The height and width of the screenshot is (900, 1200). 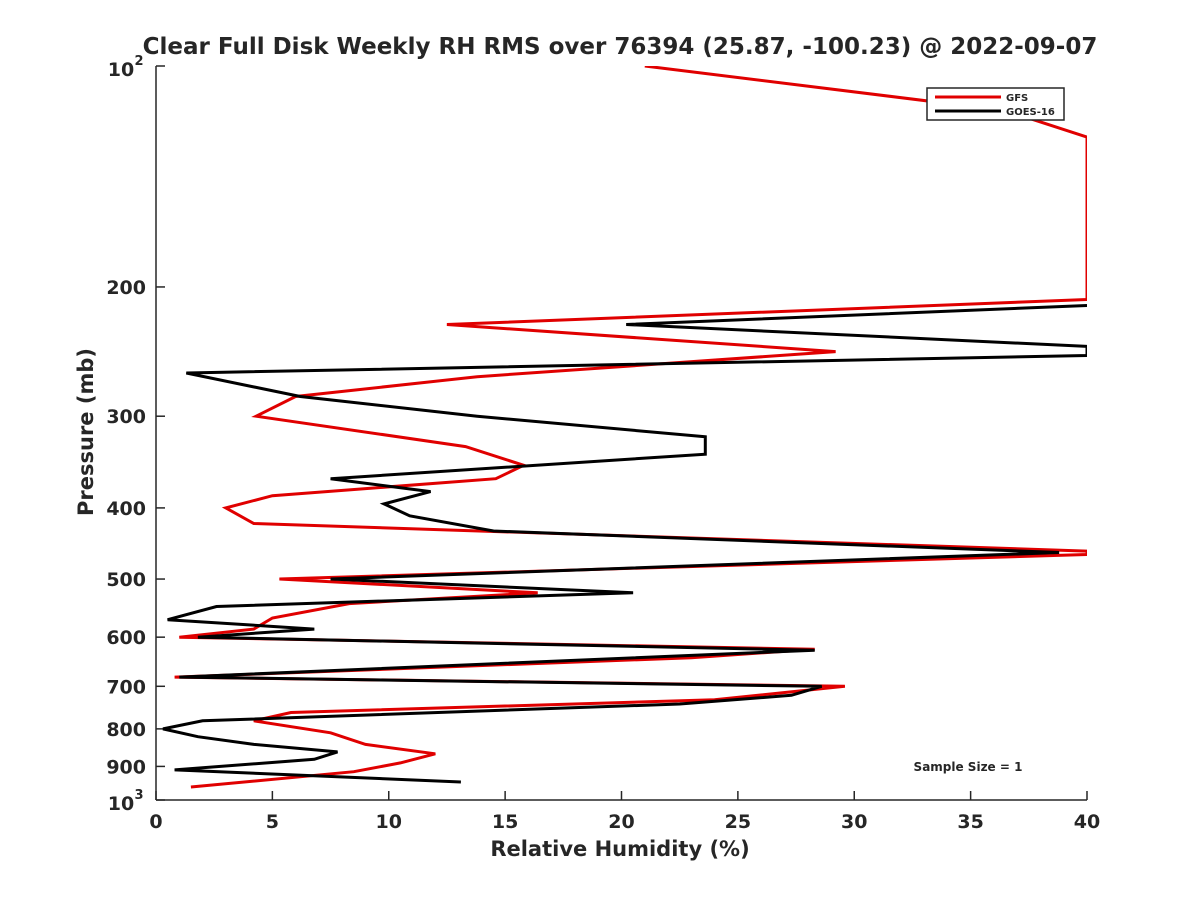 I want to click on y-tick-label: 500, so click(x=126, y=580).